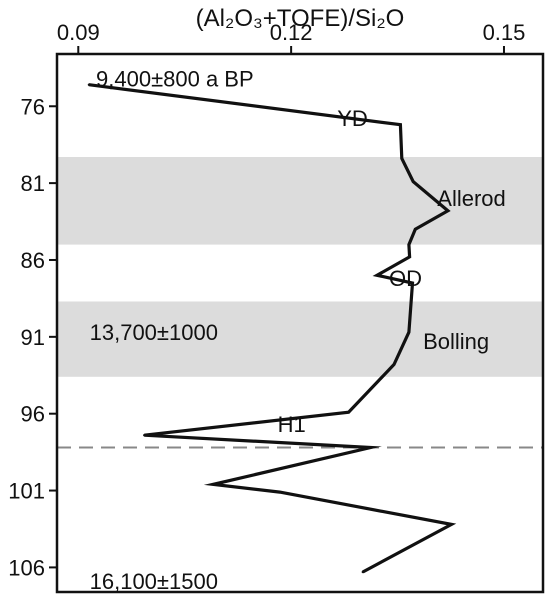 The height and width of the screenshot is (601, 550). Describe the element at coordinates (154, 581) in the screenshot. I see `annotation-label: 16,100±1500` at that location.